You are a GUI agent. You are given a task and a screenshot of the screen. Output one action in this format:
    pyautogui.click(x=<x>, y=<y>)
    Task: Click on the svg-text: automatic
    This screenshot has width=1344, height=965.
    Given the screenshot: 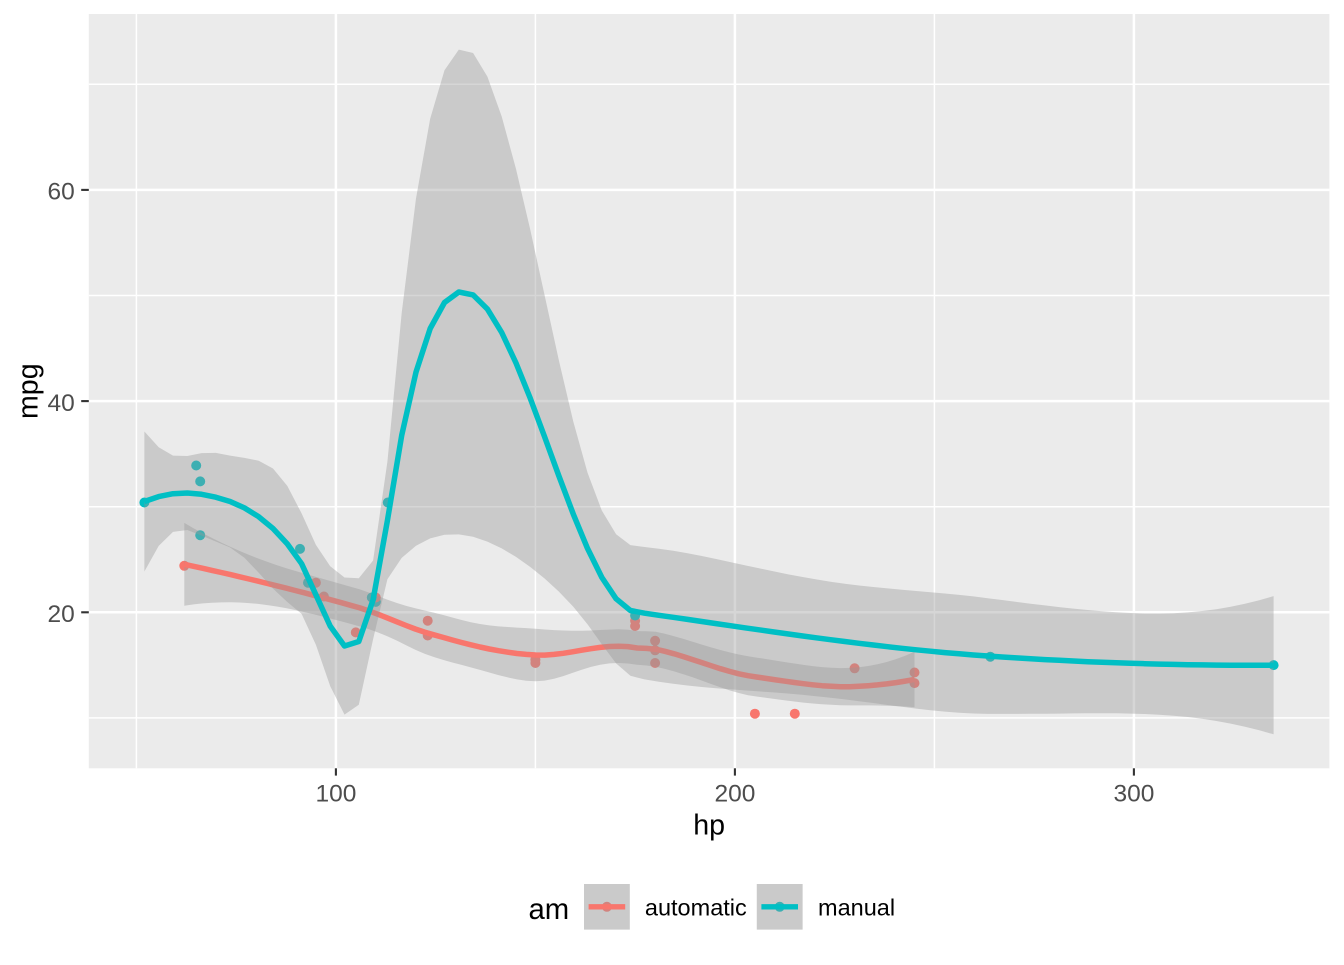 What is the action you would take?
    pyautogui.click(x=696, y=908)
    